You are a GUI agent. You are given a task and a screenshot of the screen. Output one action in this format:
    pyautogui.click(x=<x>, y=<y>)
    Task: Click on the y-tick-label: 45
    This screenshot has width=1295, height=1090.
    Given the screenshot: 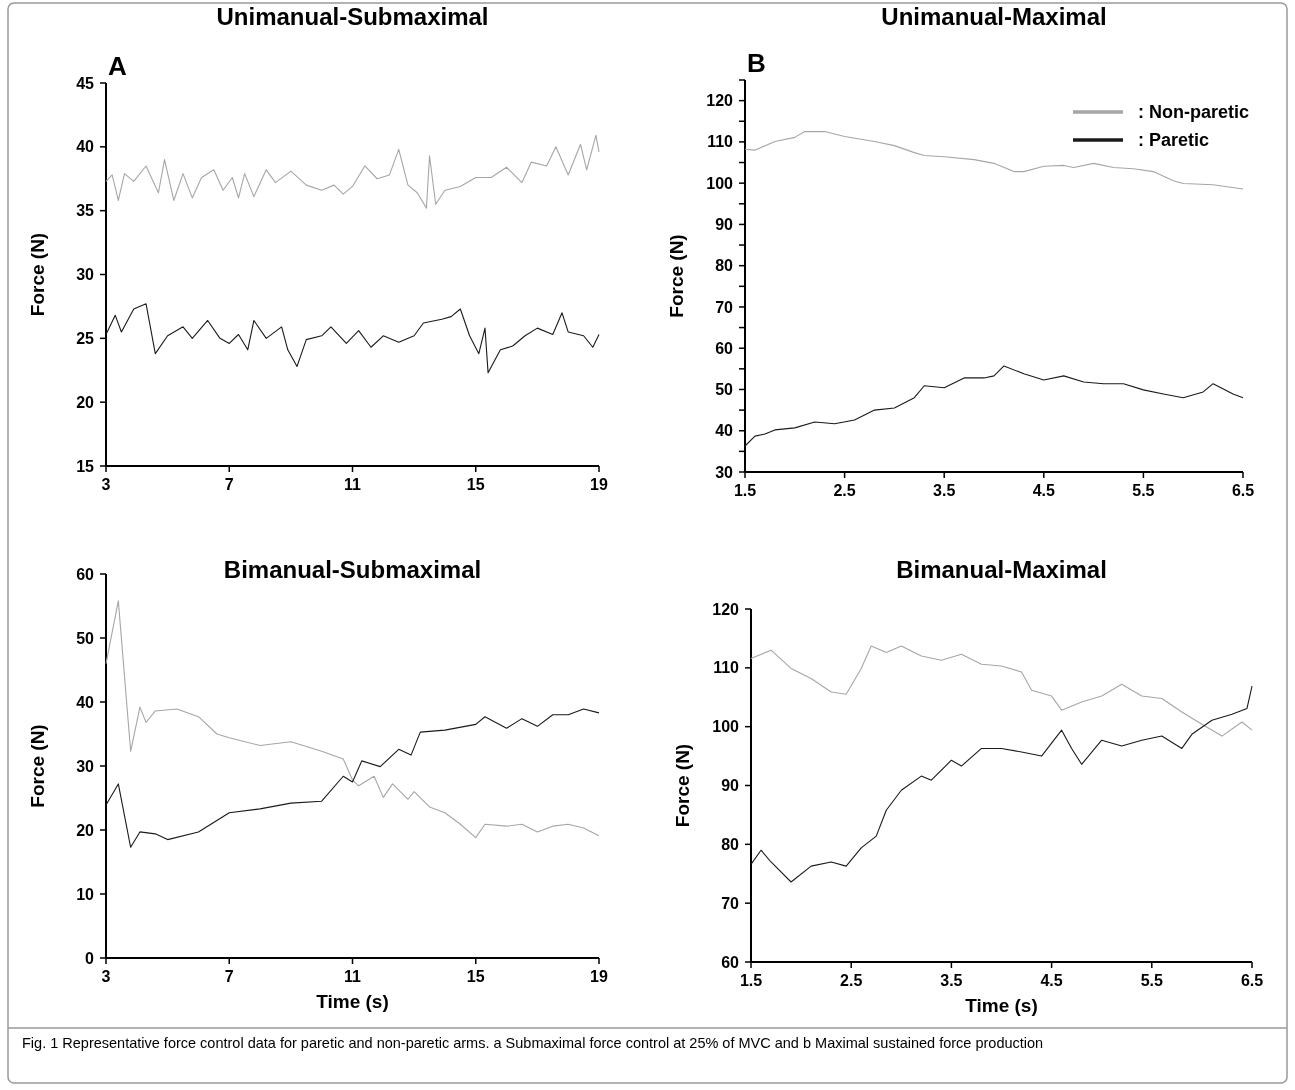 What is the action you would take?
    pyautogui.click(x=85, y=83)
    